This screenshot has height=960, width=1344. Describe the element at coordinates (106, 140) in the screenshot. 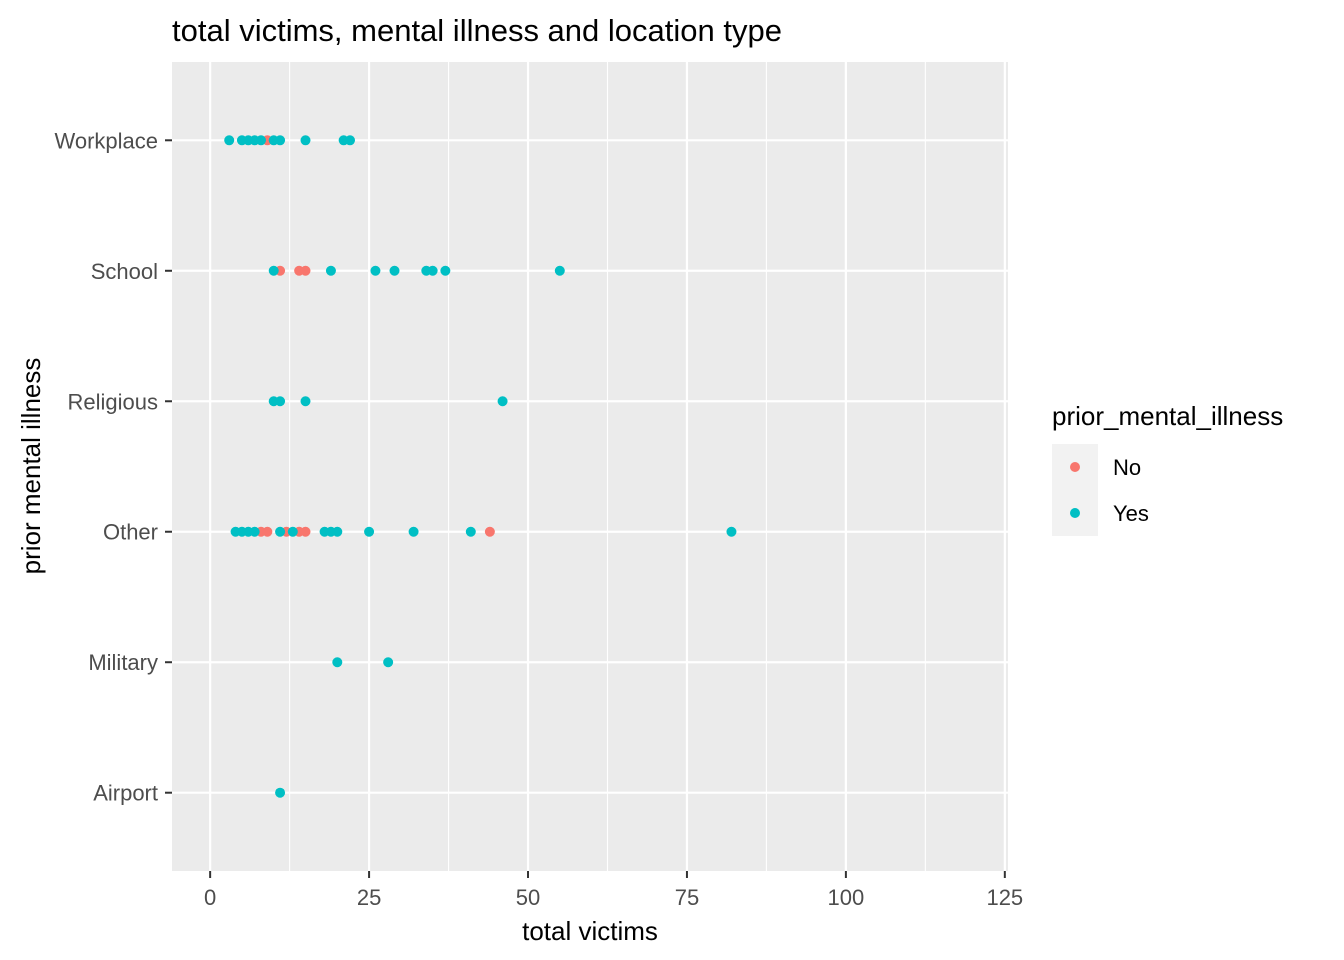

I see `y-tick-label: Workplace` at that location.